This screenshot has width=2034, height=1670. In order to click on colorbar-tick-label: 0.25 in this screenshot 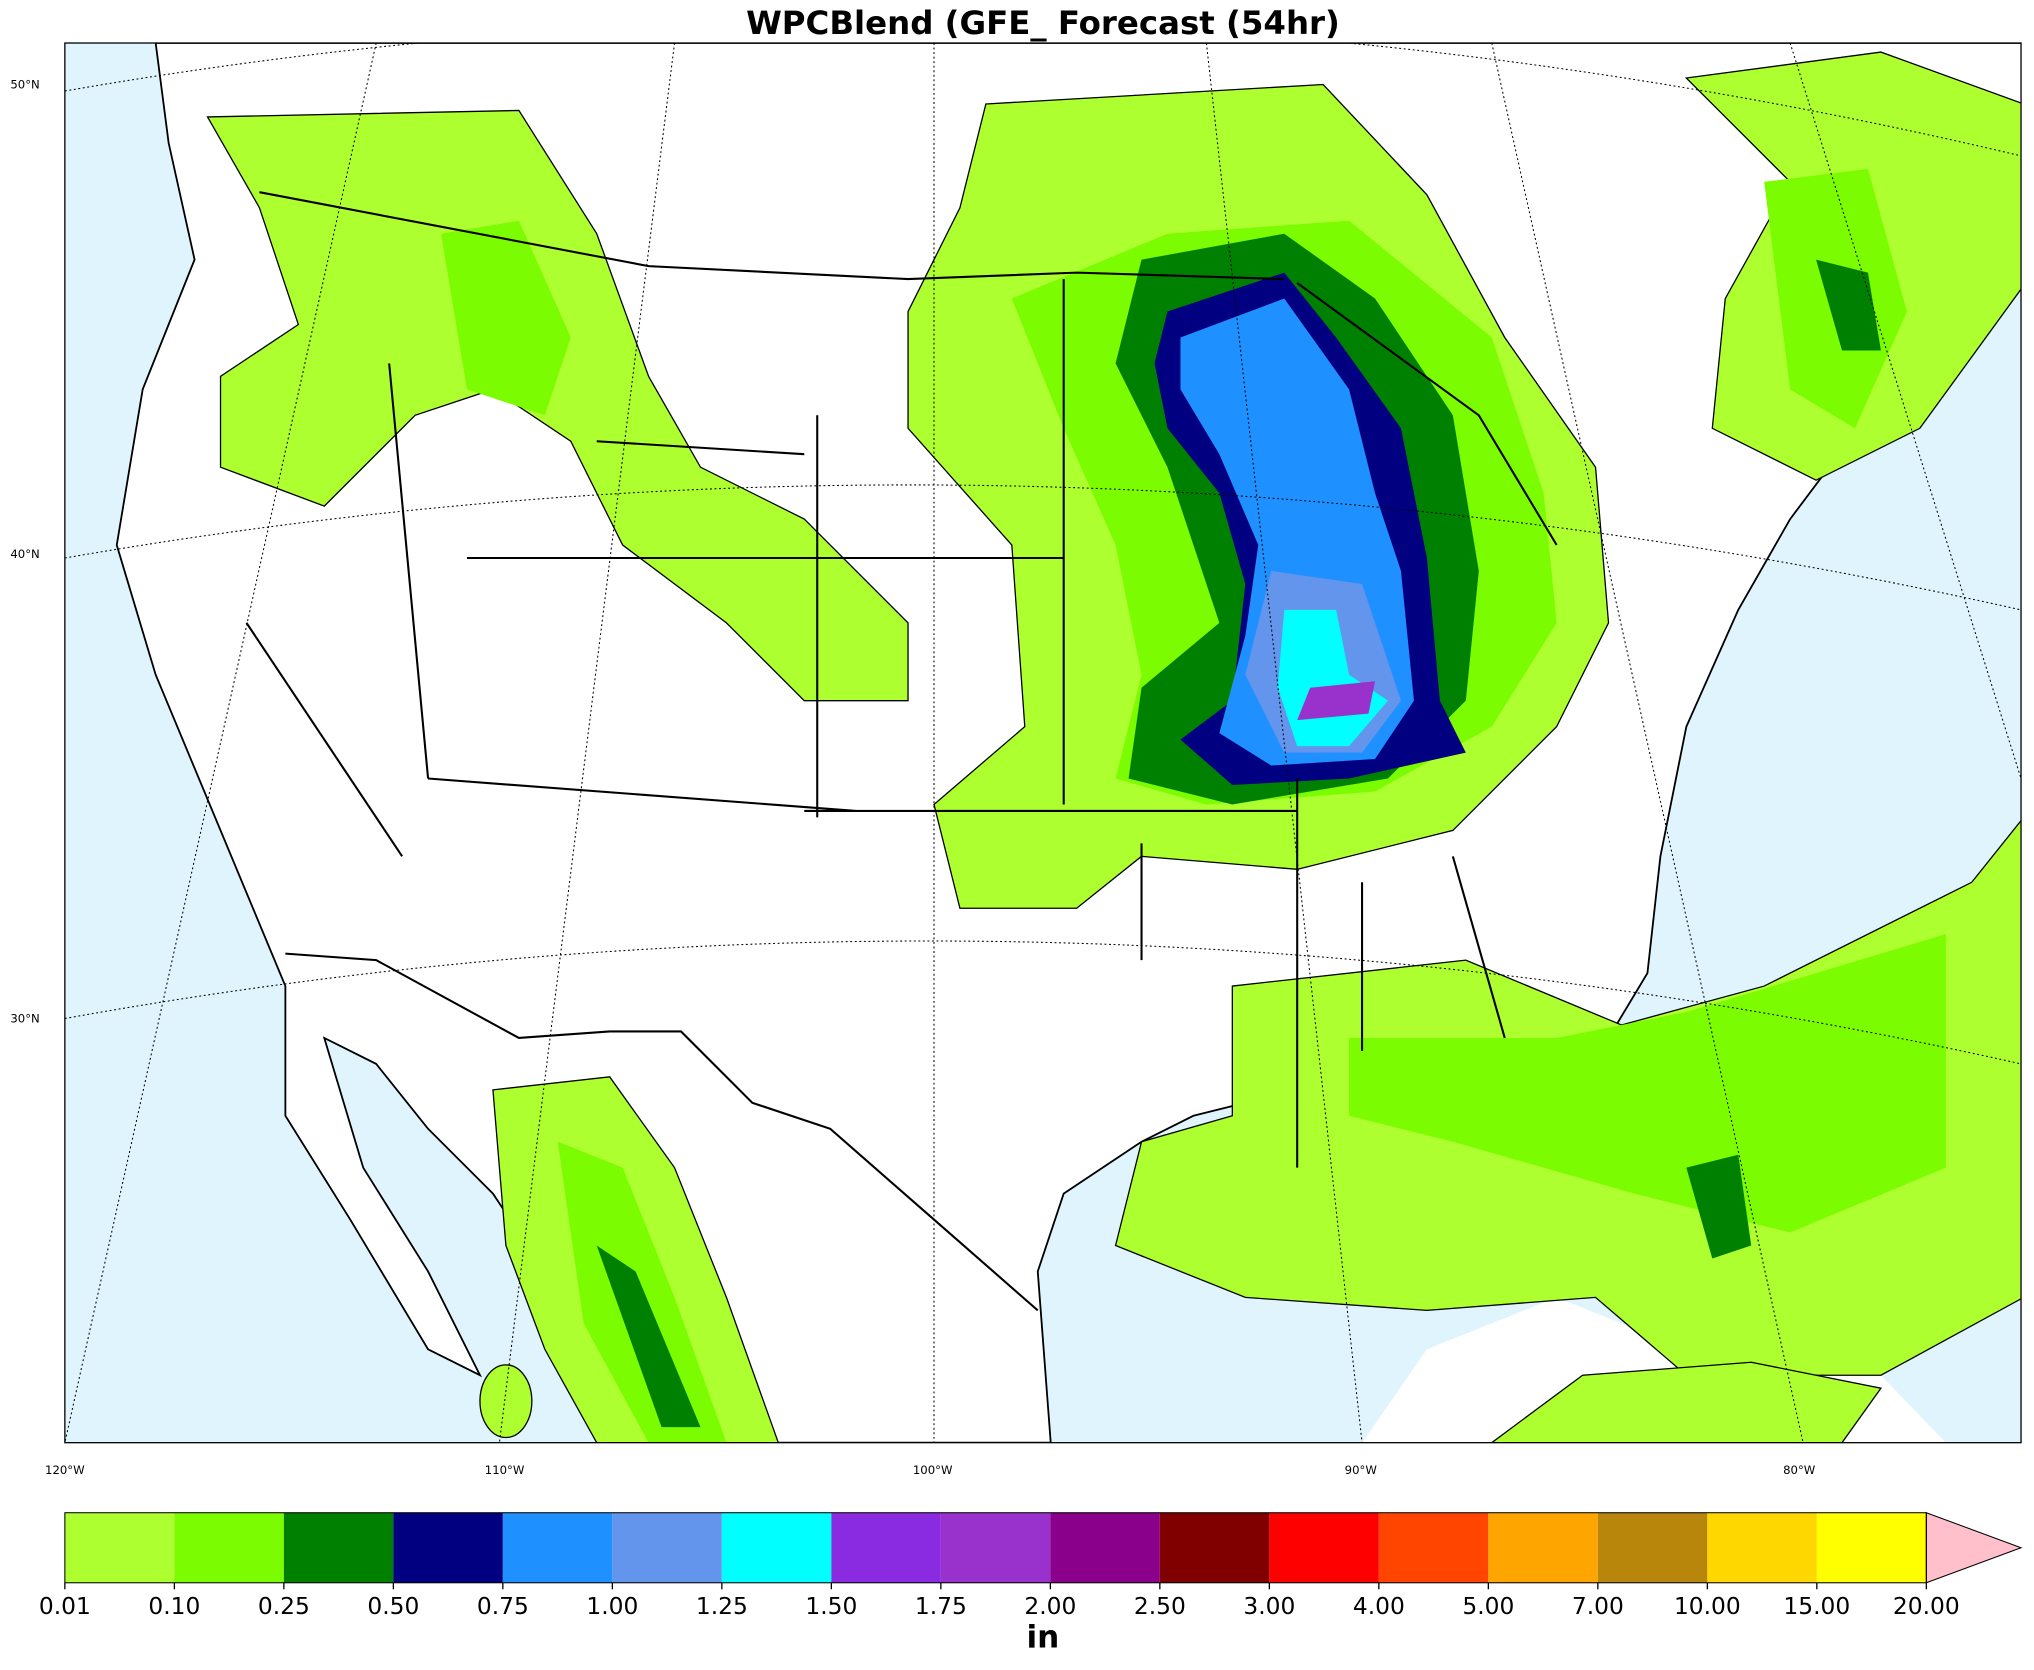, I will do `click(284, 1606)`.